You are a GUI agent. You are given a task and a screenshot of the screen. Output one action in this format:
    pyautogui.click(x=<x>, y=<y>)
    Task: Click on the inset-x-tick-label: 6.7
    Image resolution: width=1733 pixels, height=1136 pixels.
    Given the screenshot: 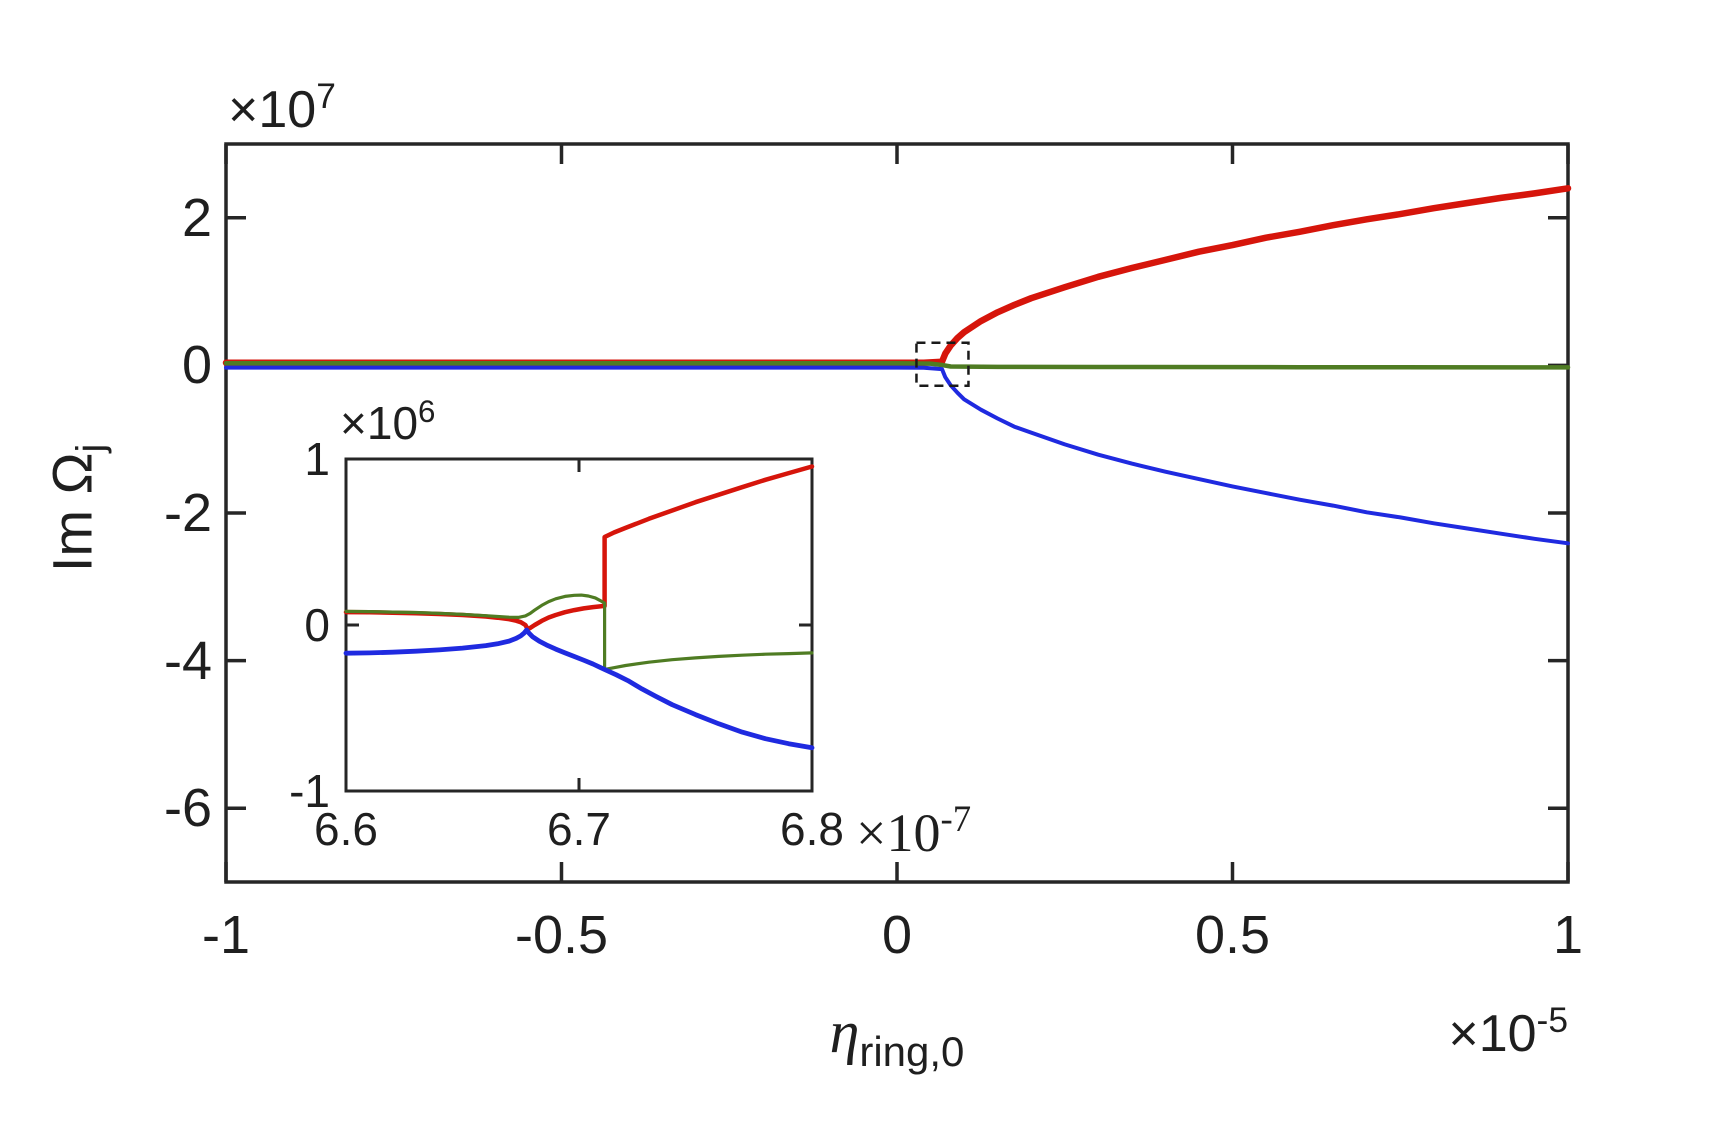 What is the action you would take?
    pyautogui.click(x=579, y=829)
    